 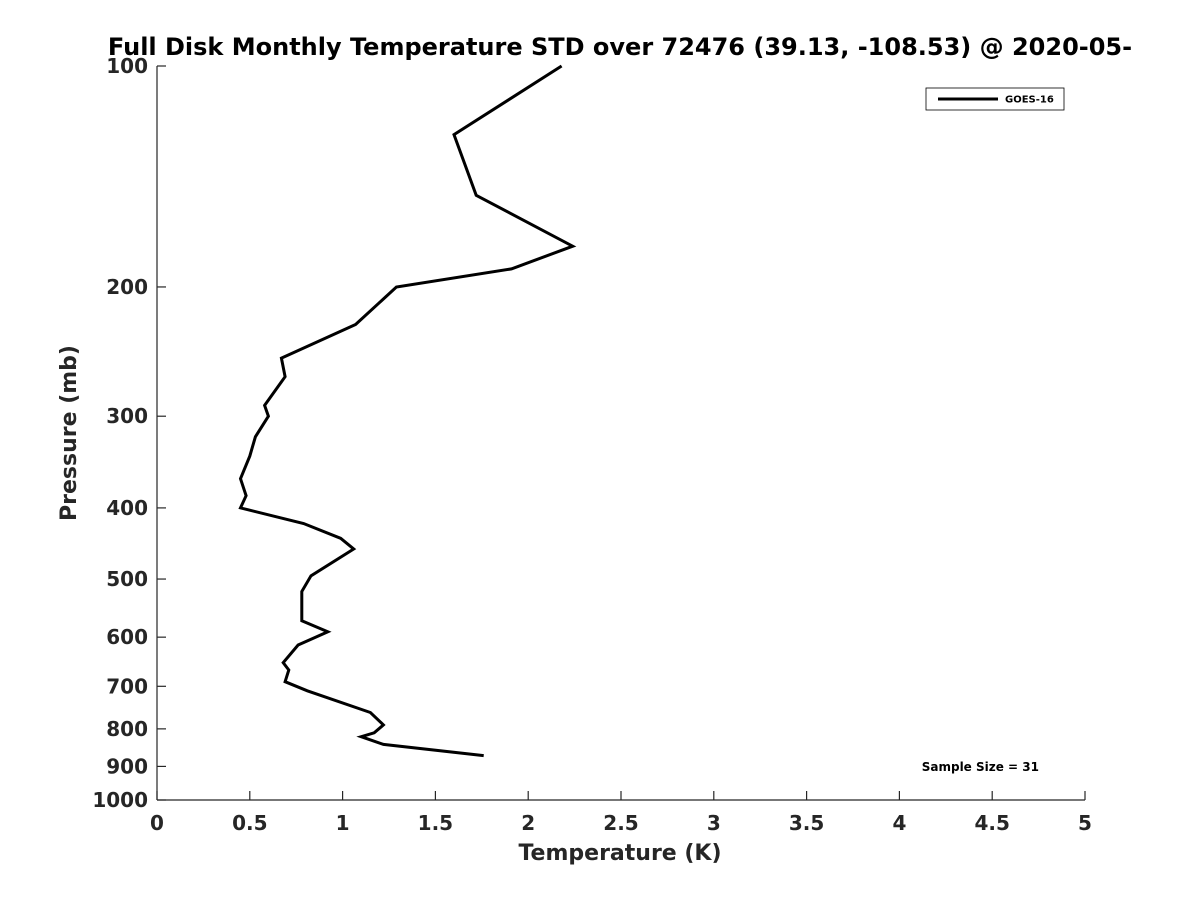 What do you see at coordinates (127, 579) in the screenshot?
I see `y-tick-label: 500` at bounding box center [127, 579].